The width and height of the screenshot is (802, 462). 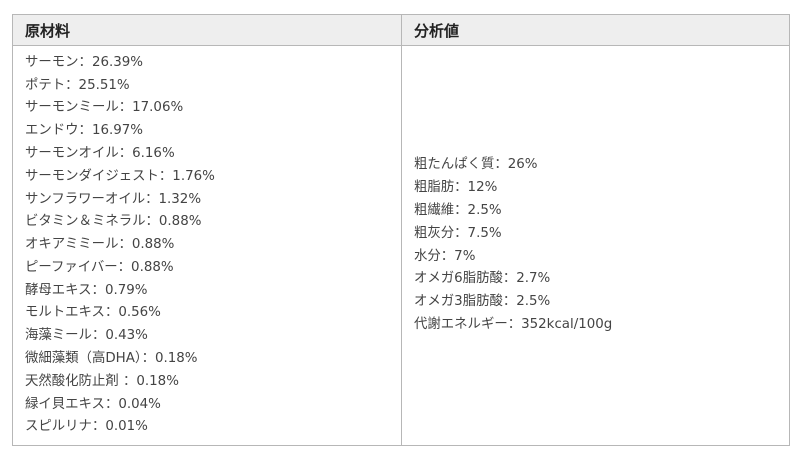 What do you see at coordinates (458, 233) in the screenshot?
I see `analysis-item: 粗灰分：7.5%` at bounding box center [458, 233].